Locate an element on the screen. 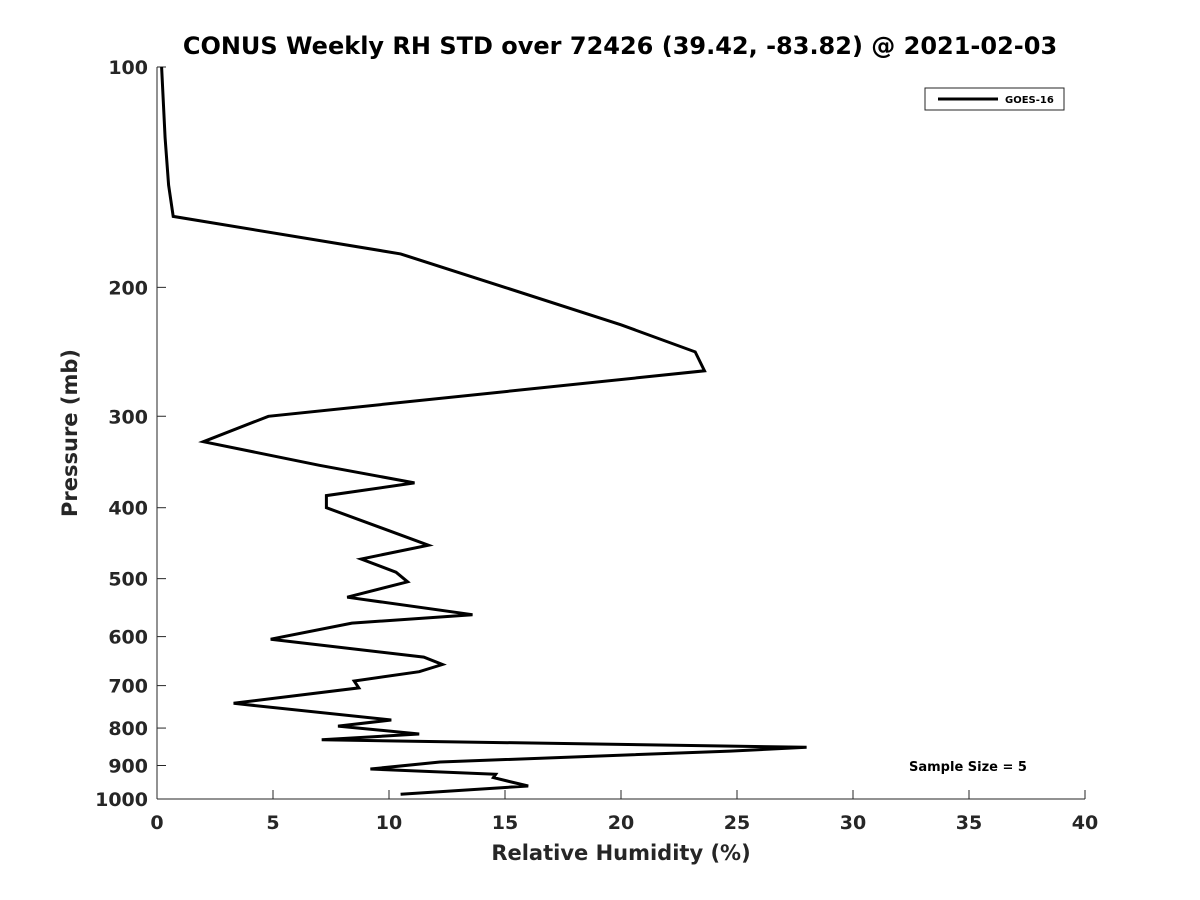  x-tick-label: 30 is located at coordinates (853, 823).